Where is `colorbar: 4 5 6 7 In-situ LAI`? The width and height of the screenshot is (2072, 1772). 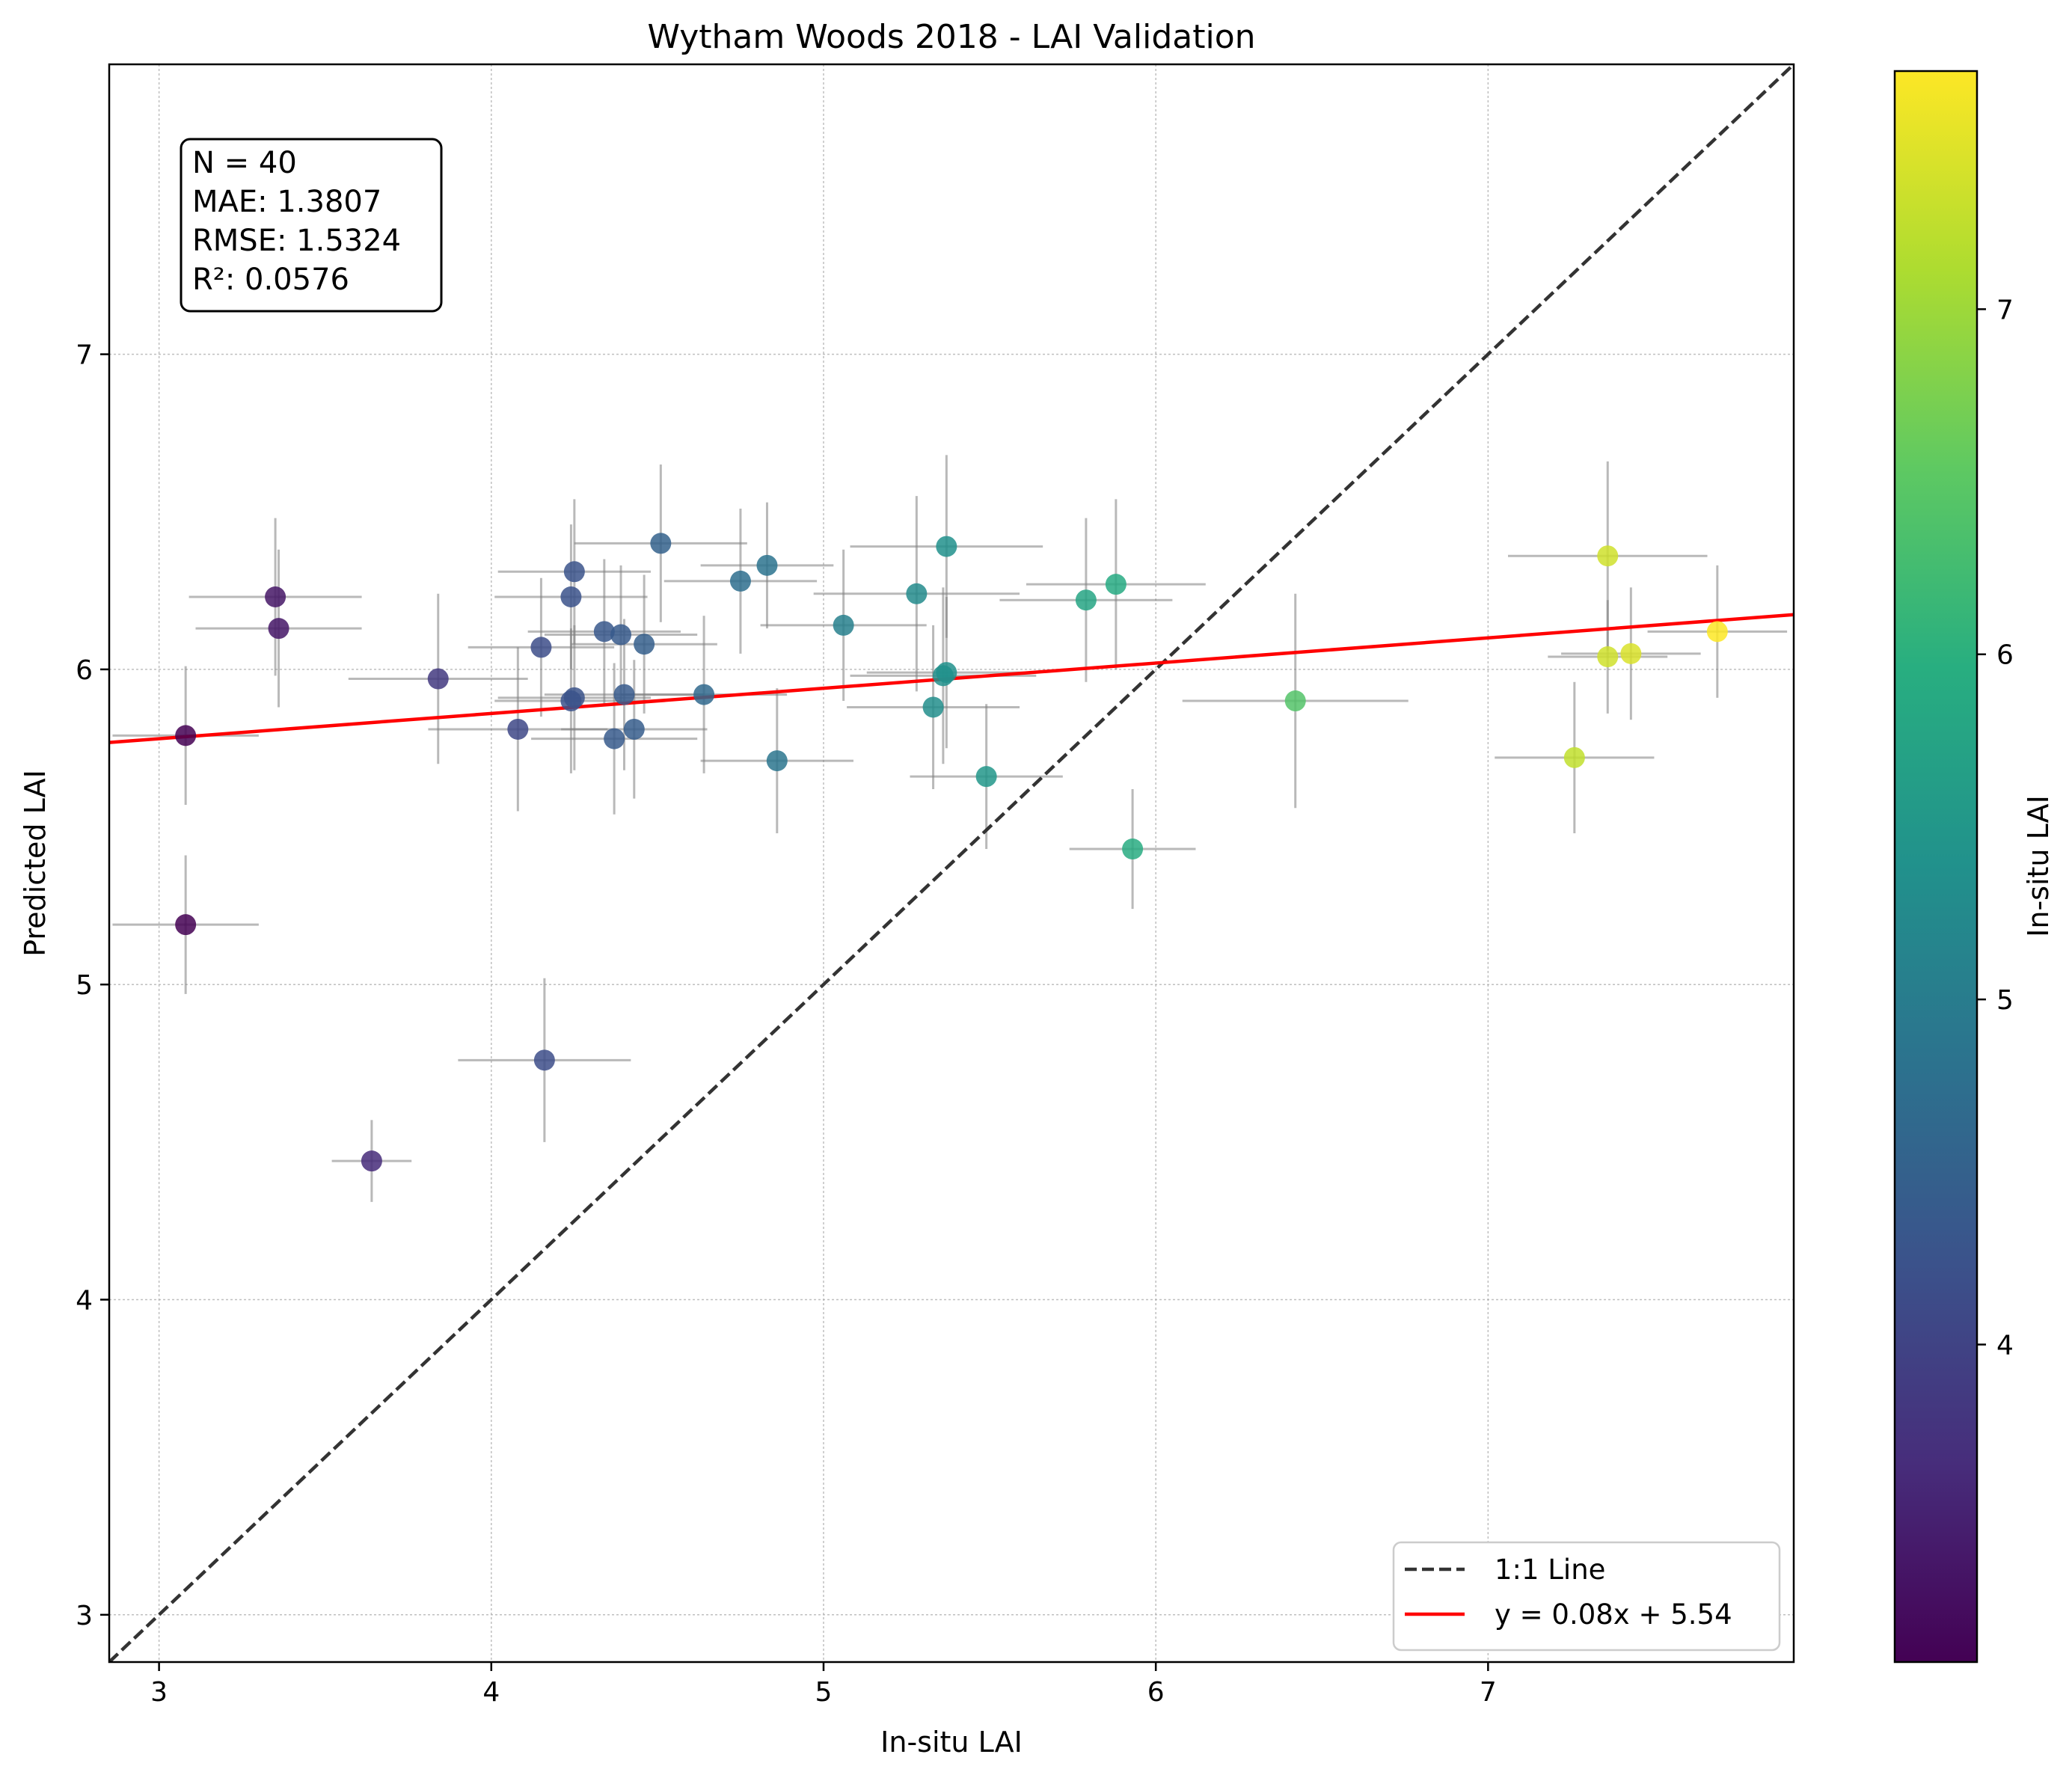 colorbar: 4 5 6 7 In-situ LAI is located at coordinates (1974, 867).